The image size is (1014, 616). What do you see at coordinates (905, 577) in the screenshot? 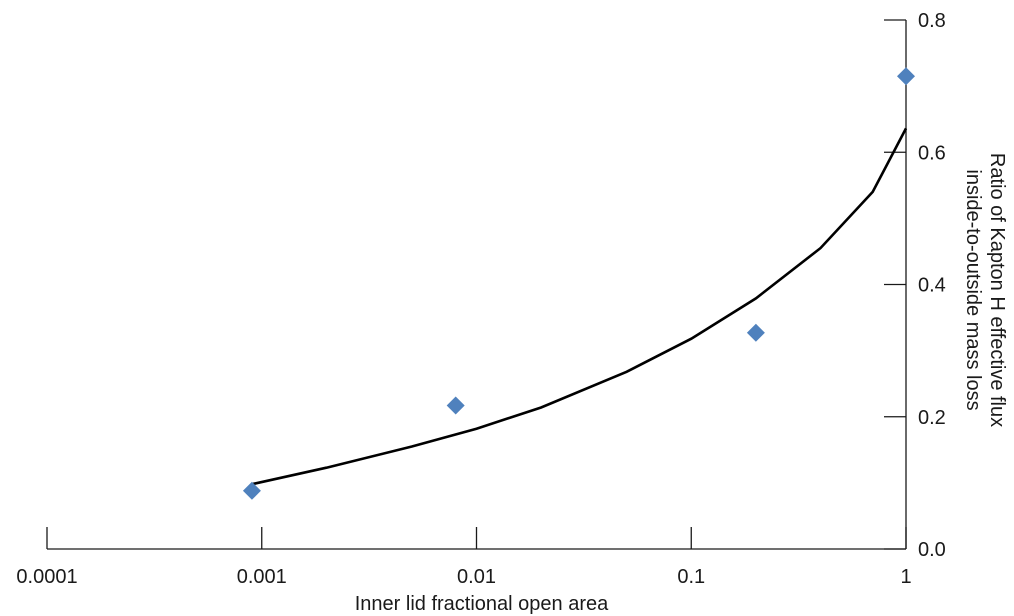
I see `x-tick-label: 1` at bounding box center [905, 577].